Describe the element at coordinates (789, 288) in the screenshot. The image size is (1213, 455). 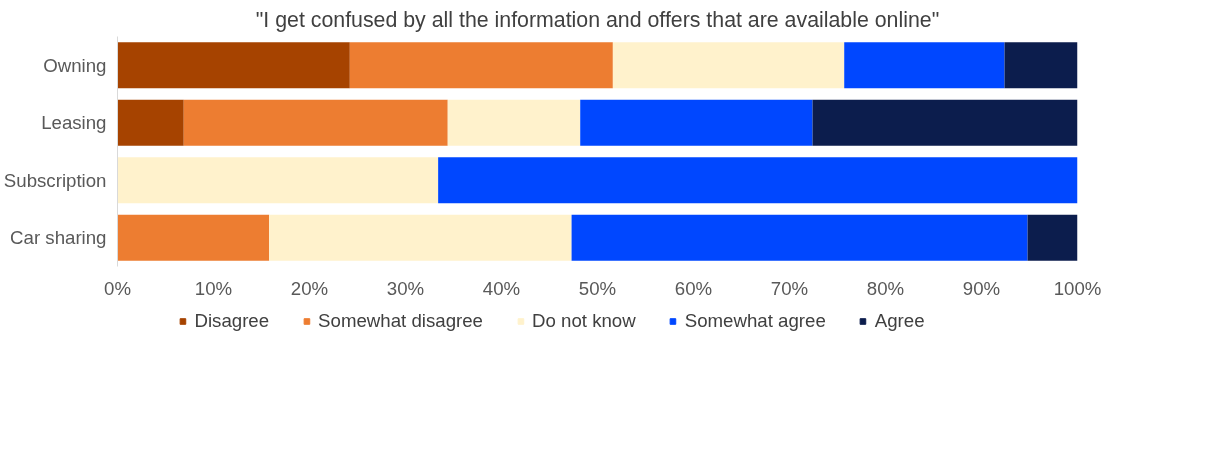
I see `x-tick-label: 70%` at that location.